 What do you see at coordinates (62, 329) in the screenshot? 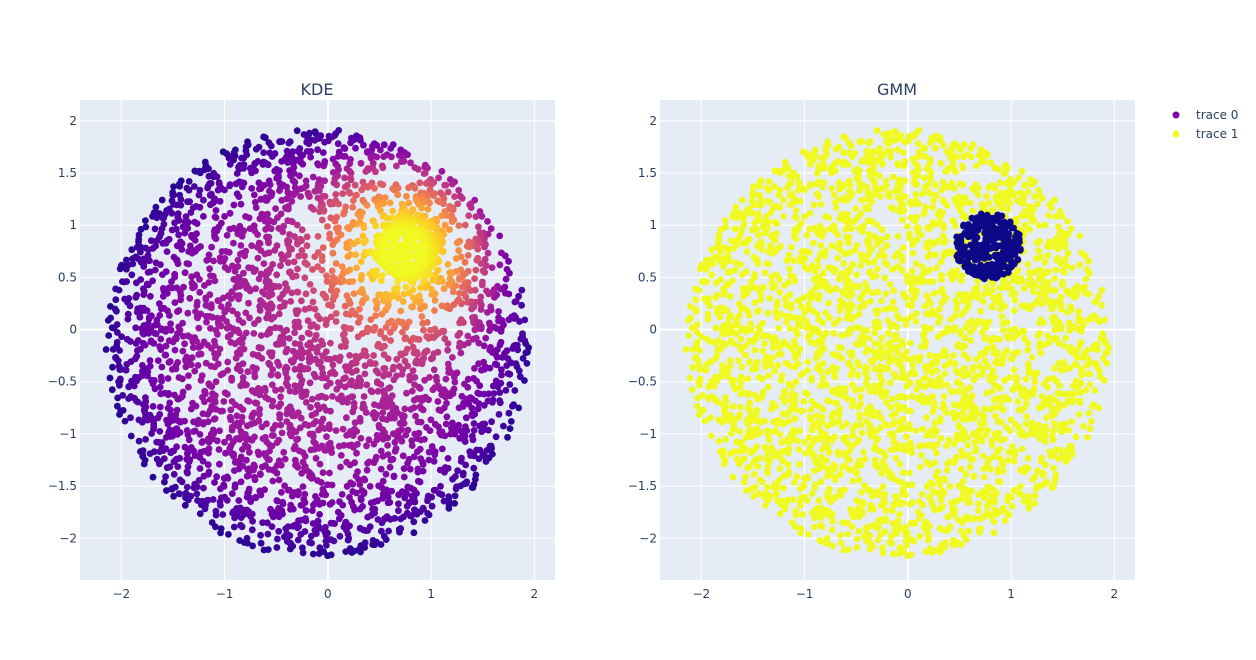
I see `kde-y-tick-labels: −2−1.5−1−0.500.511.52` at bounding box center [62, 329].